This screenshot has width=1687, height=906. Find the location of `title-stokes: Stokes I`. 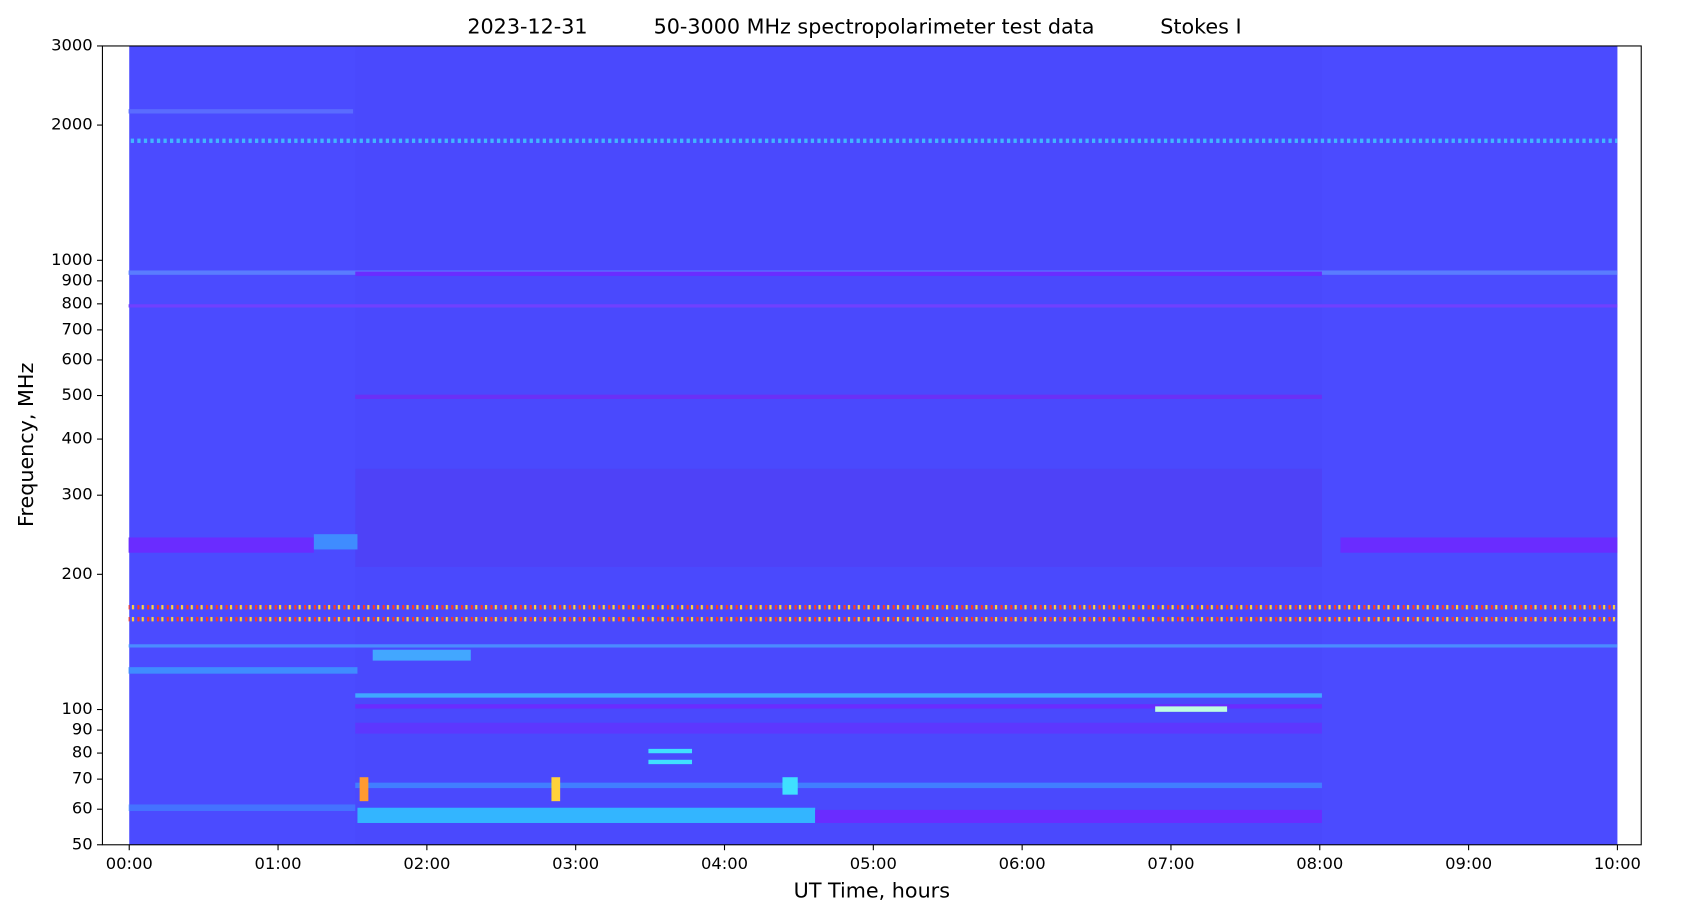

title-stokes: Stokes I is located at coordinates (1200, 26).